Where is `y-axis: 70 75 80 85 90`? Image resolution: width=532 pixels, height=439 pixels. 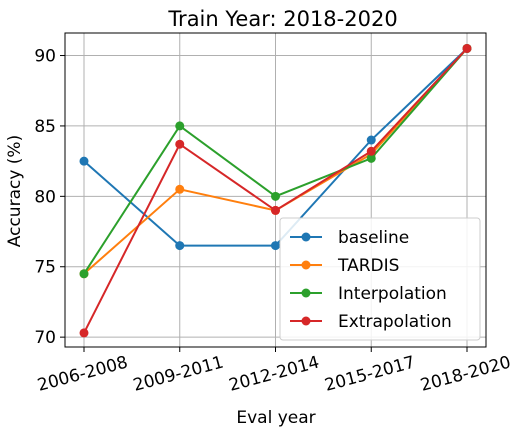
y-axis: 70 75 80 85 90 is located at coordinates (49, 197).